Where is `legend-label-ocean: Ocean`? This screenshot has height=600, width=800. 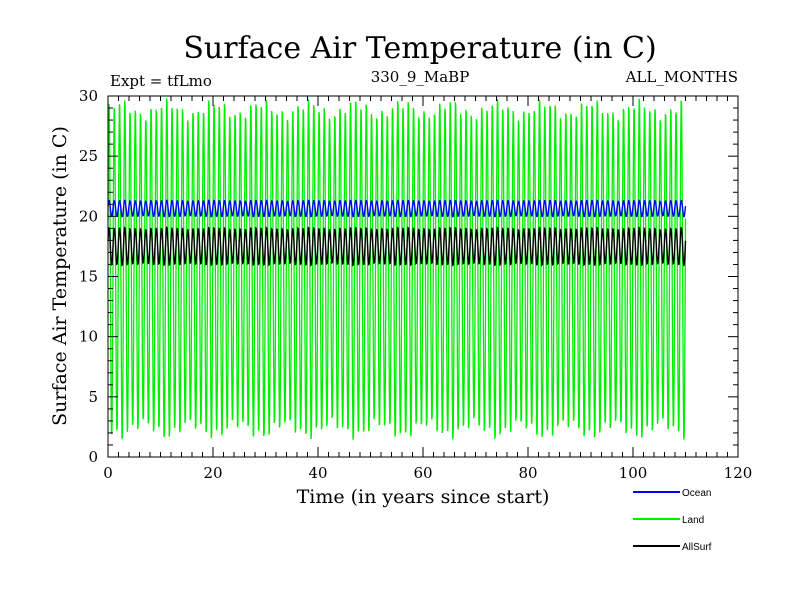 legend-label-ocean: Ocean is located at coordinates (696, 493).